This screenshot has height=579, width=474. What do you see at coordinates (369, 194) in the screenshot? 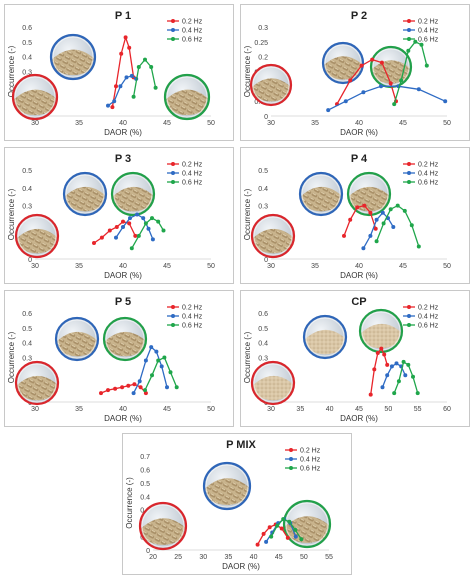
I see `sample-photo-06hz` at bounding box center [369, 194].